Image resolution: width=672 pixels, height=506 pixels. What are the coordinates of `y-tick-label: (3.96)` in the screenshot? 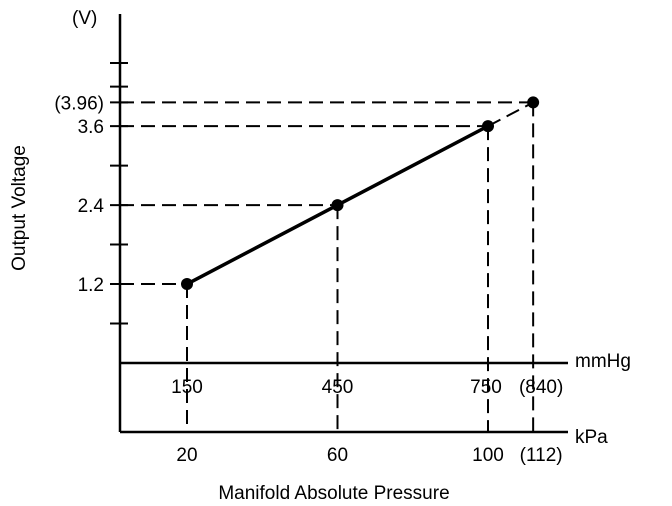 It's located at (79, 103).